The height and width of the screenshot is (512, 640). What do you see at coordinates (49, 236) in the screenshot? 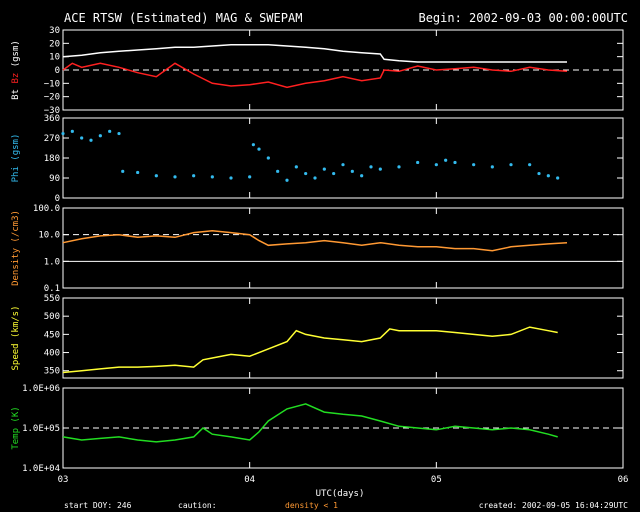
I see `y-tick-label: 10.0` at bounding box center [49, 236].